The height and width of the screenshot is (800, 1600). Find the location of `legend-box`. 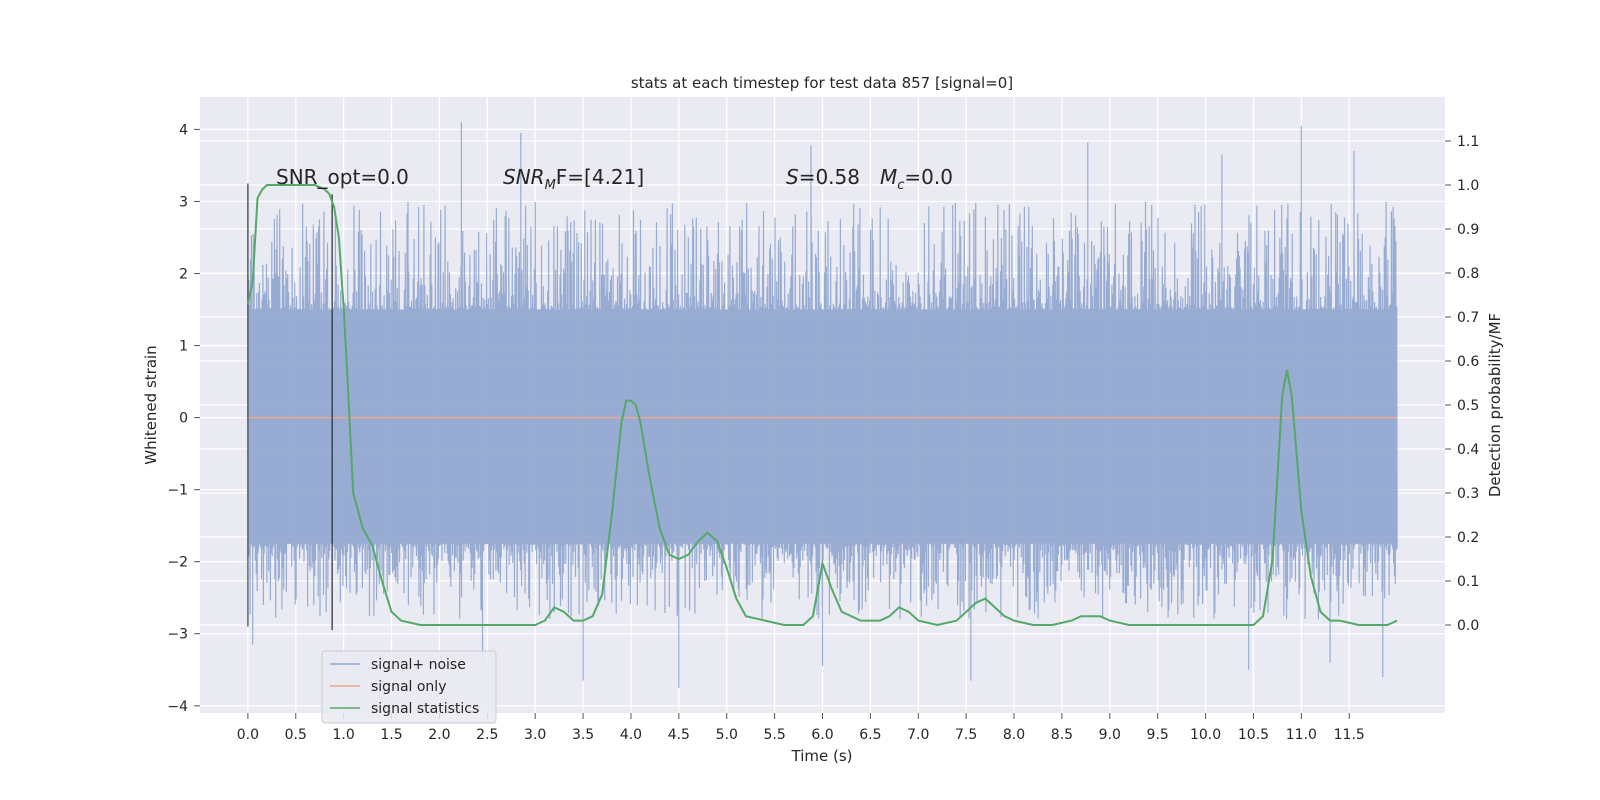

legend-box is located at coordinates (409, 687).